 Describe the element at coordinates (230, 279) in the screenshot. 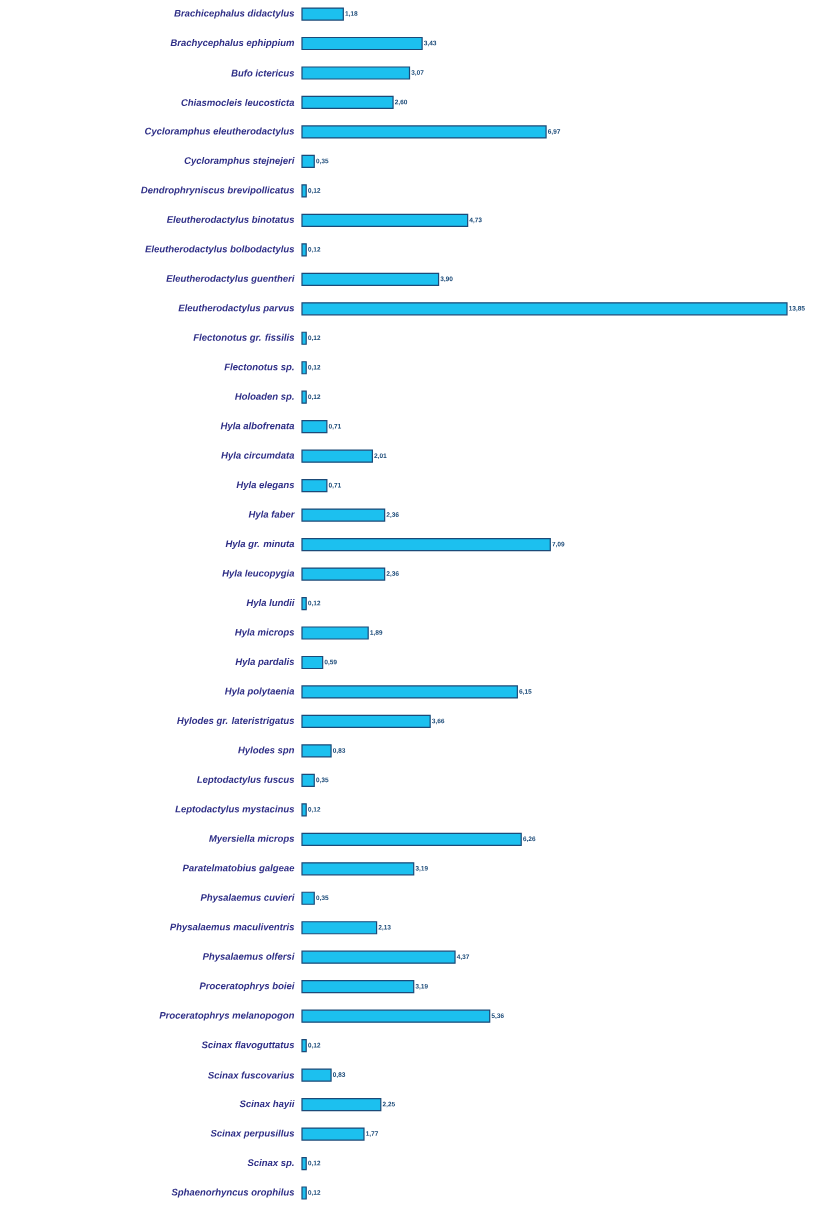

I see `y-tick-label: Eleutherodactylus guentheri` at that location.